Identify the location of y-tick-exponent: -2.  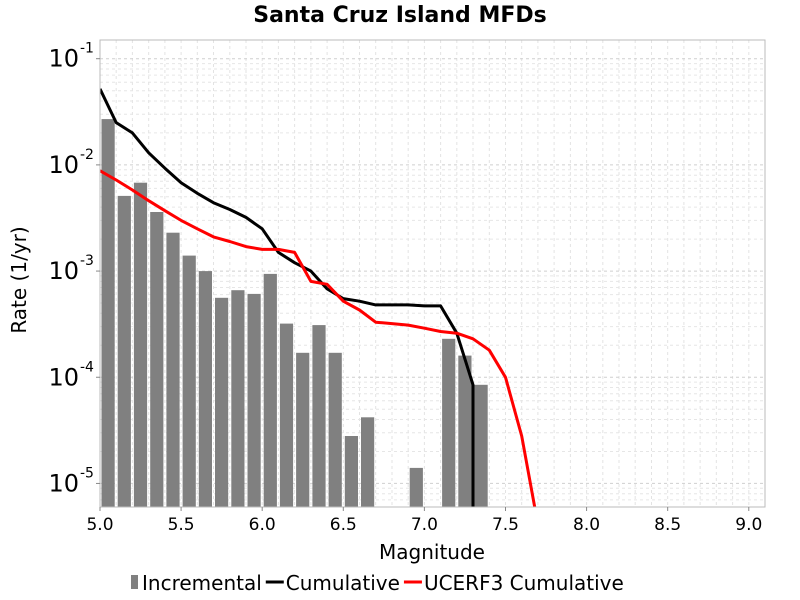
(87, 155).